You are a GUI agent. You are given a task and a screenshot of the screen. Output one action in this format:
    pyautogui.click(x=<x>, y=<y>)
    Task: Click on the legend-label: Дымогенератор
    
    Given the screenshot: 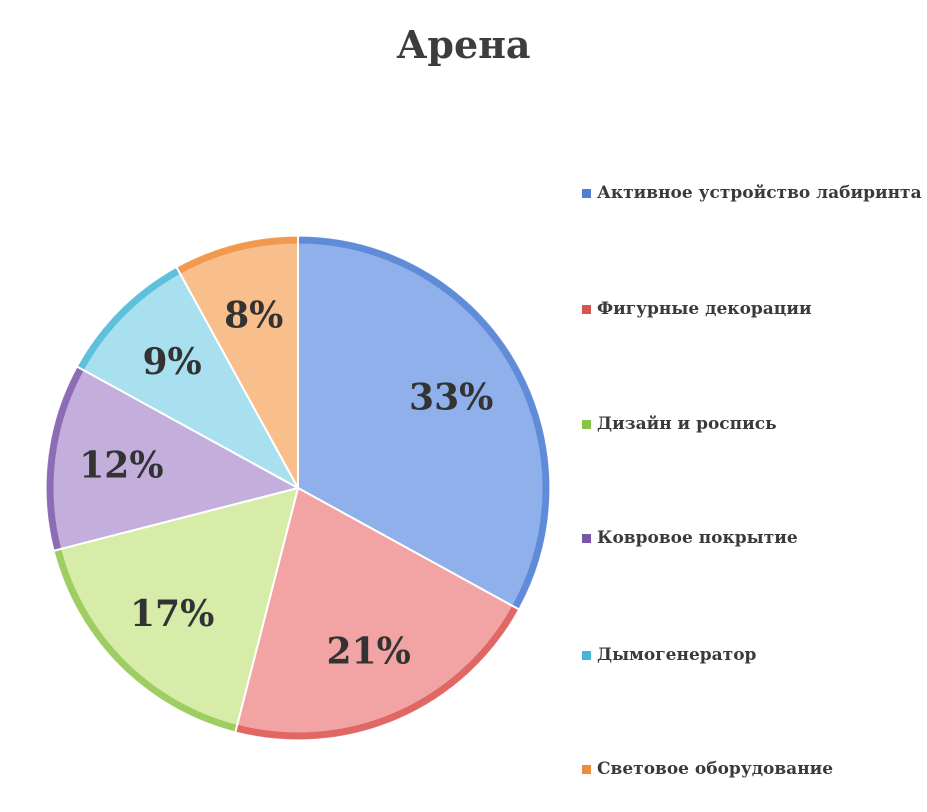 What is the action you would take?
    pyautogui.click(x=677, y=655)
    